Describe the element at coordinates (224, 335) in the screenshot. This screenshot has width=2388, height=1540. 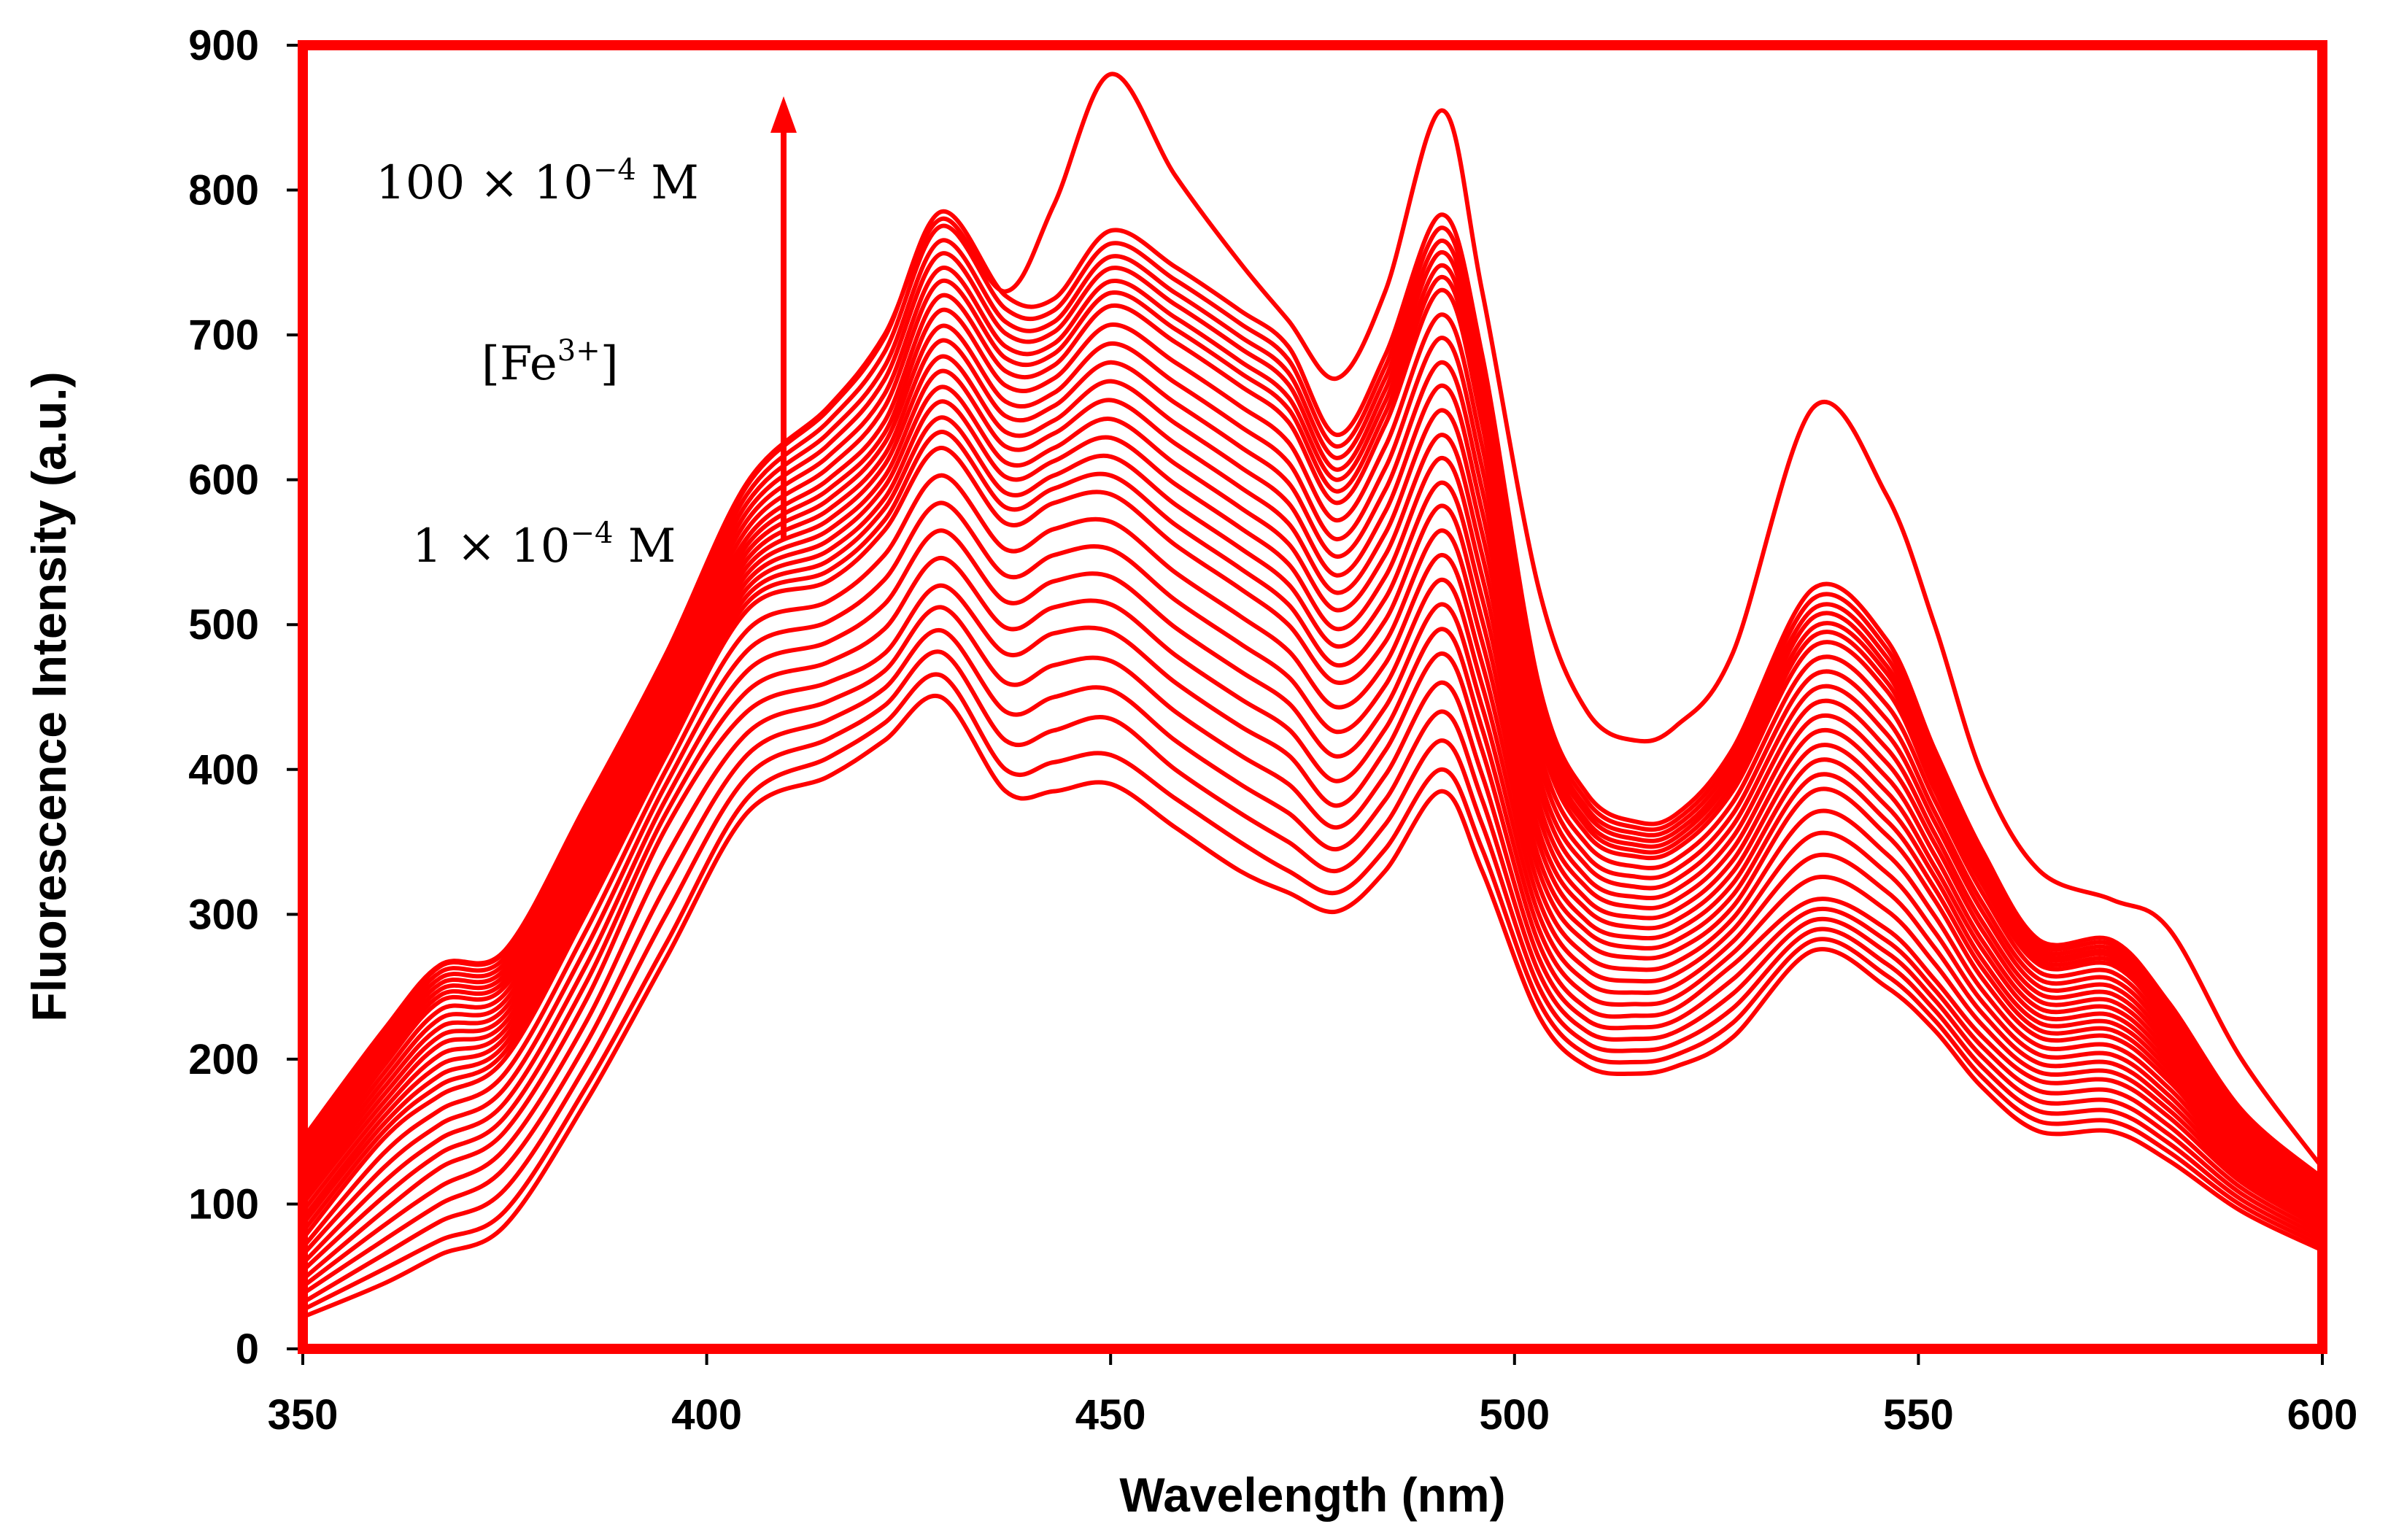
I see `y-tick-label: 700` at that location.